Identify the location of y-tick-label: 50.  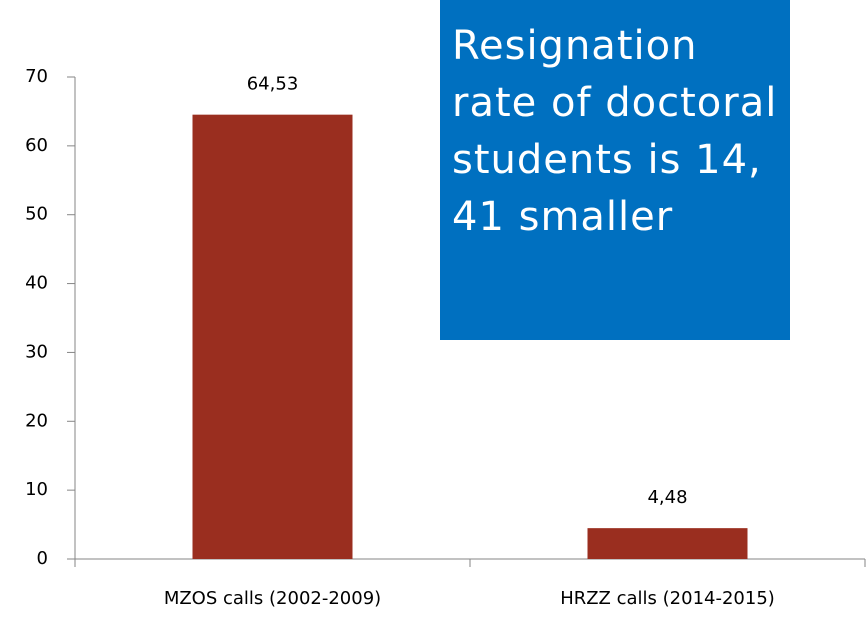
(36, 214).